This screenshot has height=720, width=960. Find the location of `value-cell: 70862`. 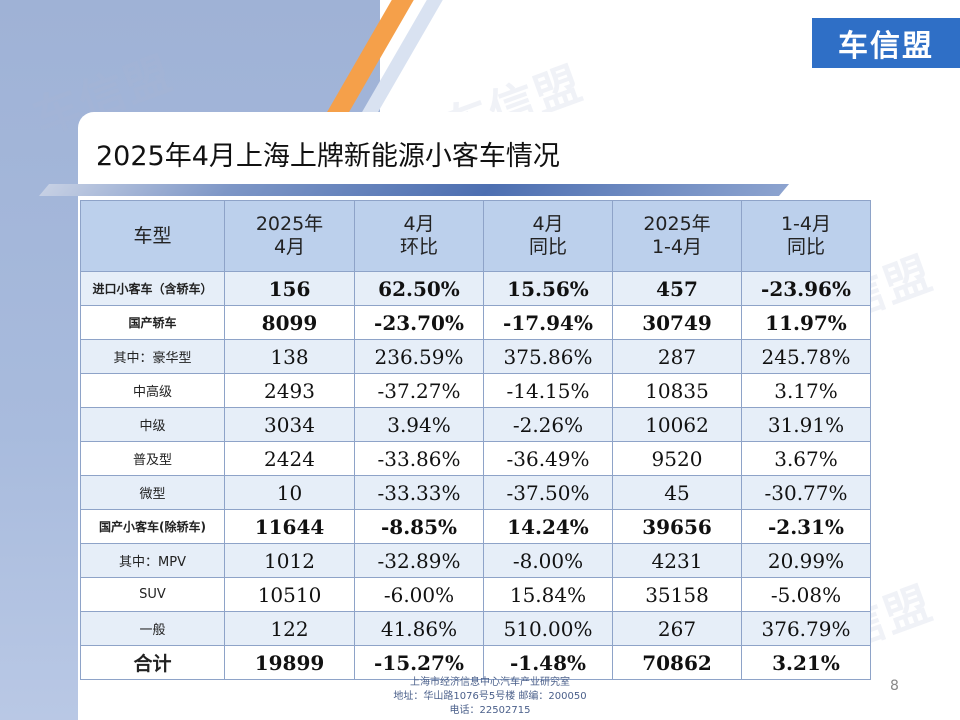

value-cell: 70862 is located at coordinates (677, 662).